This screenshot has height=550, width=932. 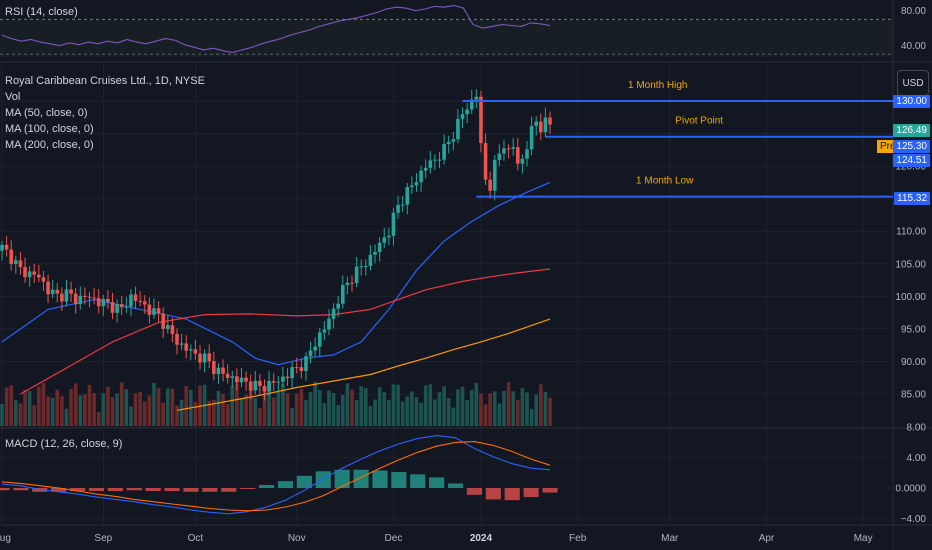 I want to click on currency-button: USD, so click(x=913, y=83).